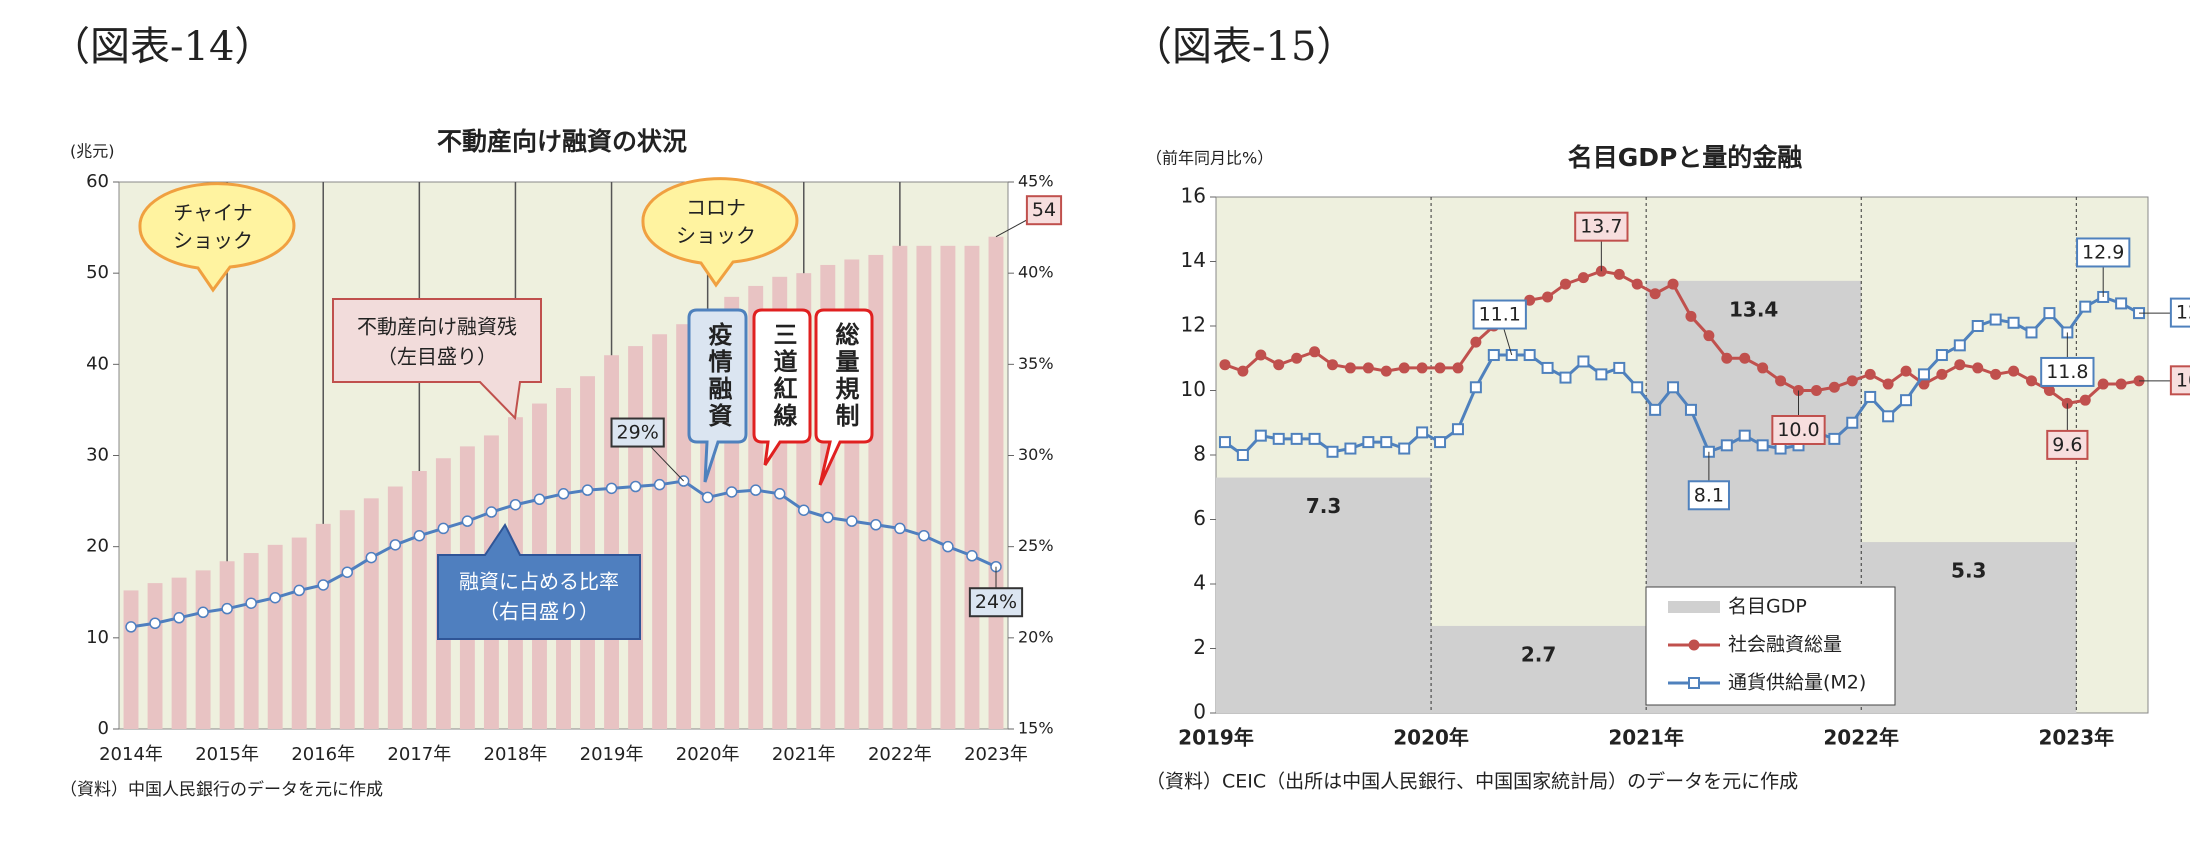 The image size is (2190, 848). Describe the element at coordinates (1036, 545) in the screenshot. I see `y2-tick-label: 25%` at that location.